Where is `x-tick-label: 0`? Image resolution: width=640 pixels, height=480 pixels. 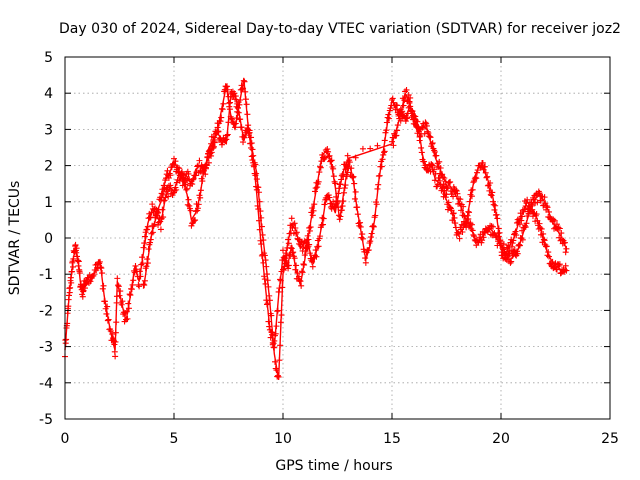 x-tick-label: 0 is located at coordinates (65, 439).